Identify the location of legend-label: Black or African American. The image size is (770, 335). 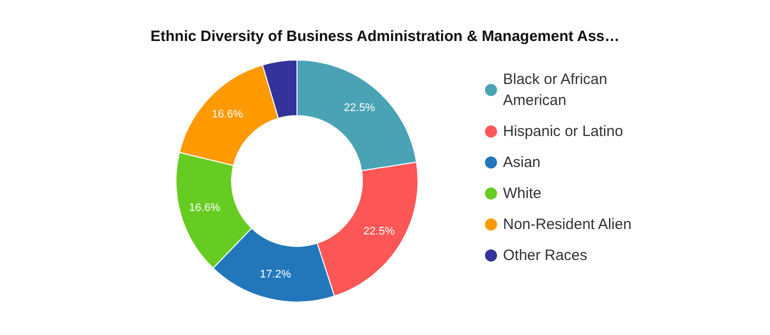
(557, 90).